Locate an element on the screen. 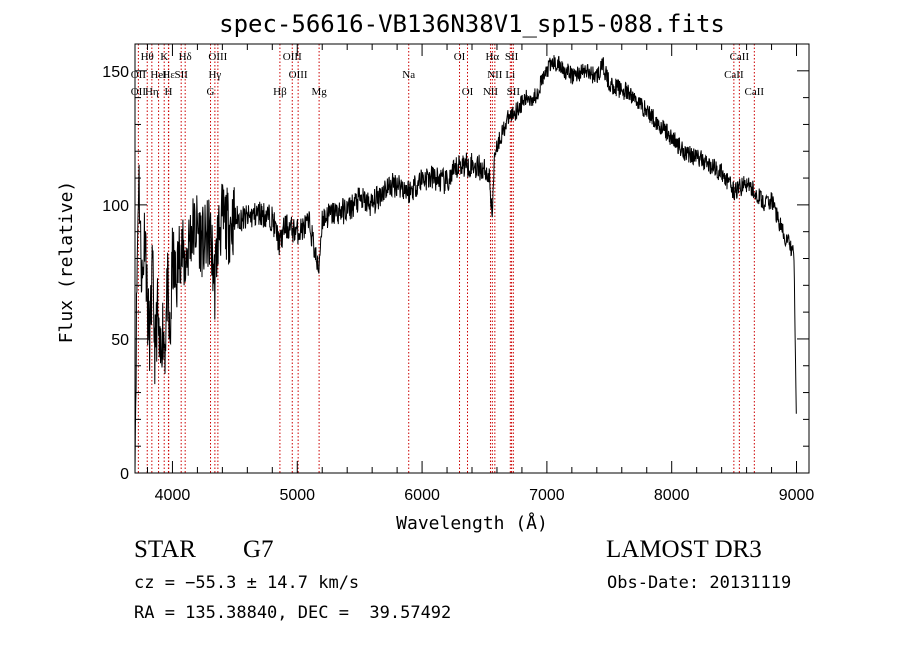 Image resolution: width=900 pixels, height=649 pixels. marker-label-12: SII is located at coordinates (181, 75).